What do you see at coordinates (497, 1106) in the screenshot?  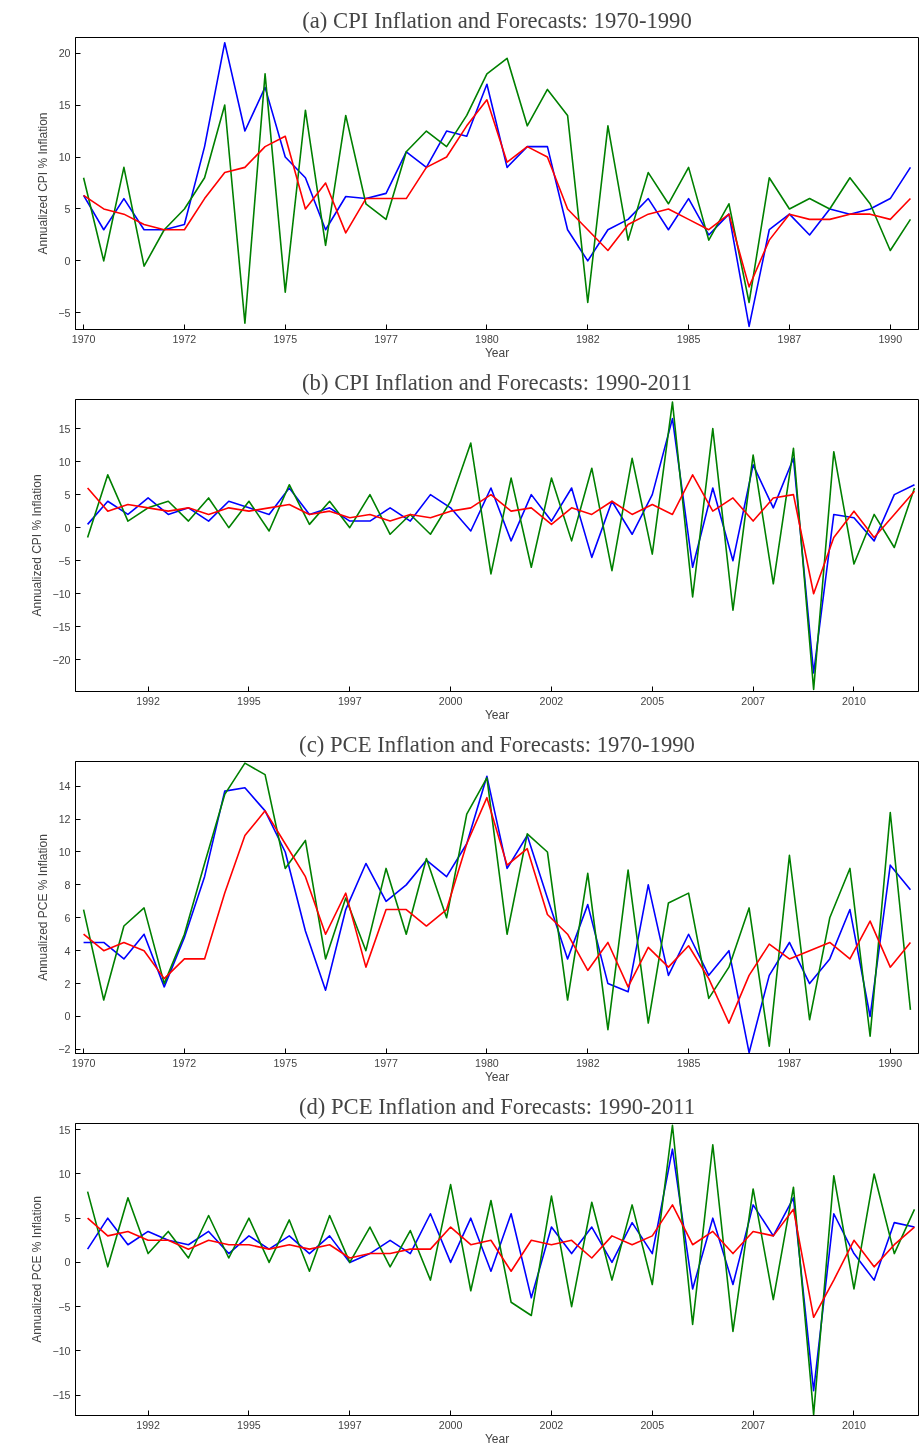 I see `chart-title: (d) PCE Inflation and Forecasts: 1990-2011` at bounding box center [497, 1106].